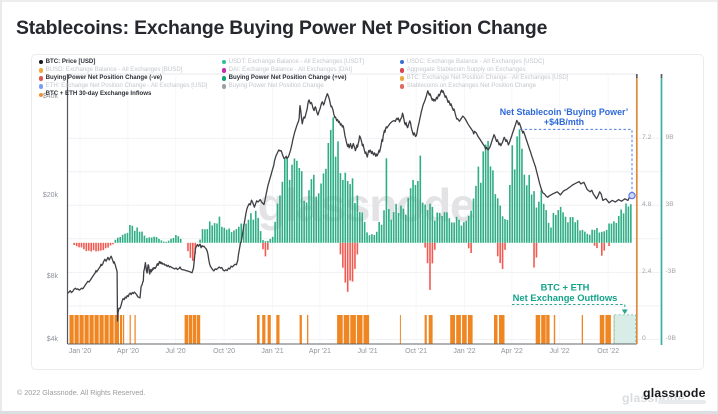 This screenshot has height=414, width=718. Describe the element at coordinates (564, 122) in the screenshot. I see `svg-text: +$4B/mth` at that location.